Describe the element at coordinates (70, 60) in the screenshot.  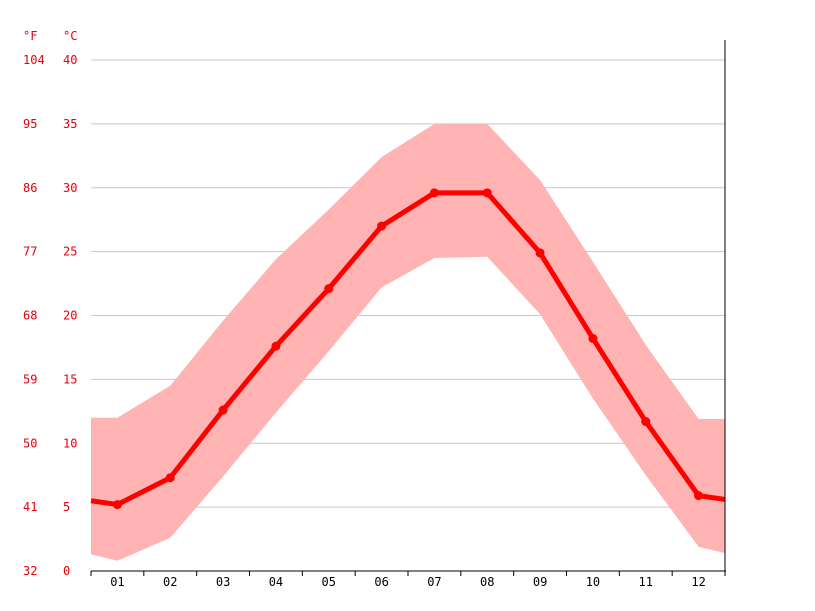
I see `y-tick-label-celsius: 40` at that location.